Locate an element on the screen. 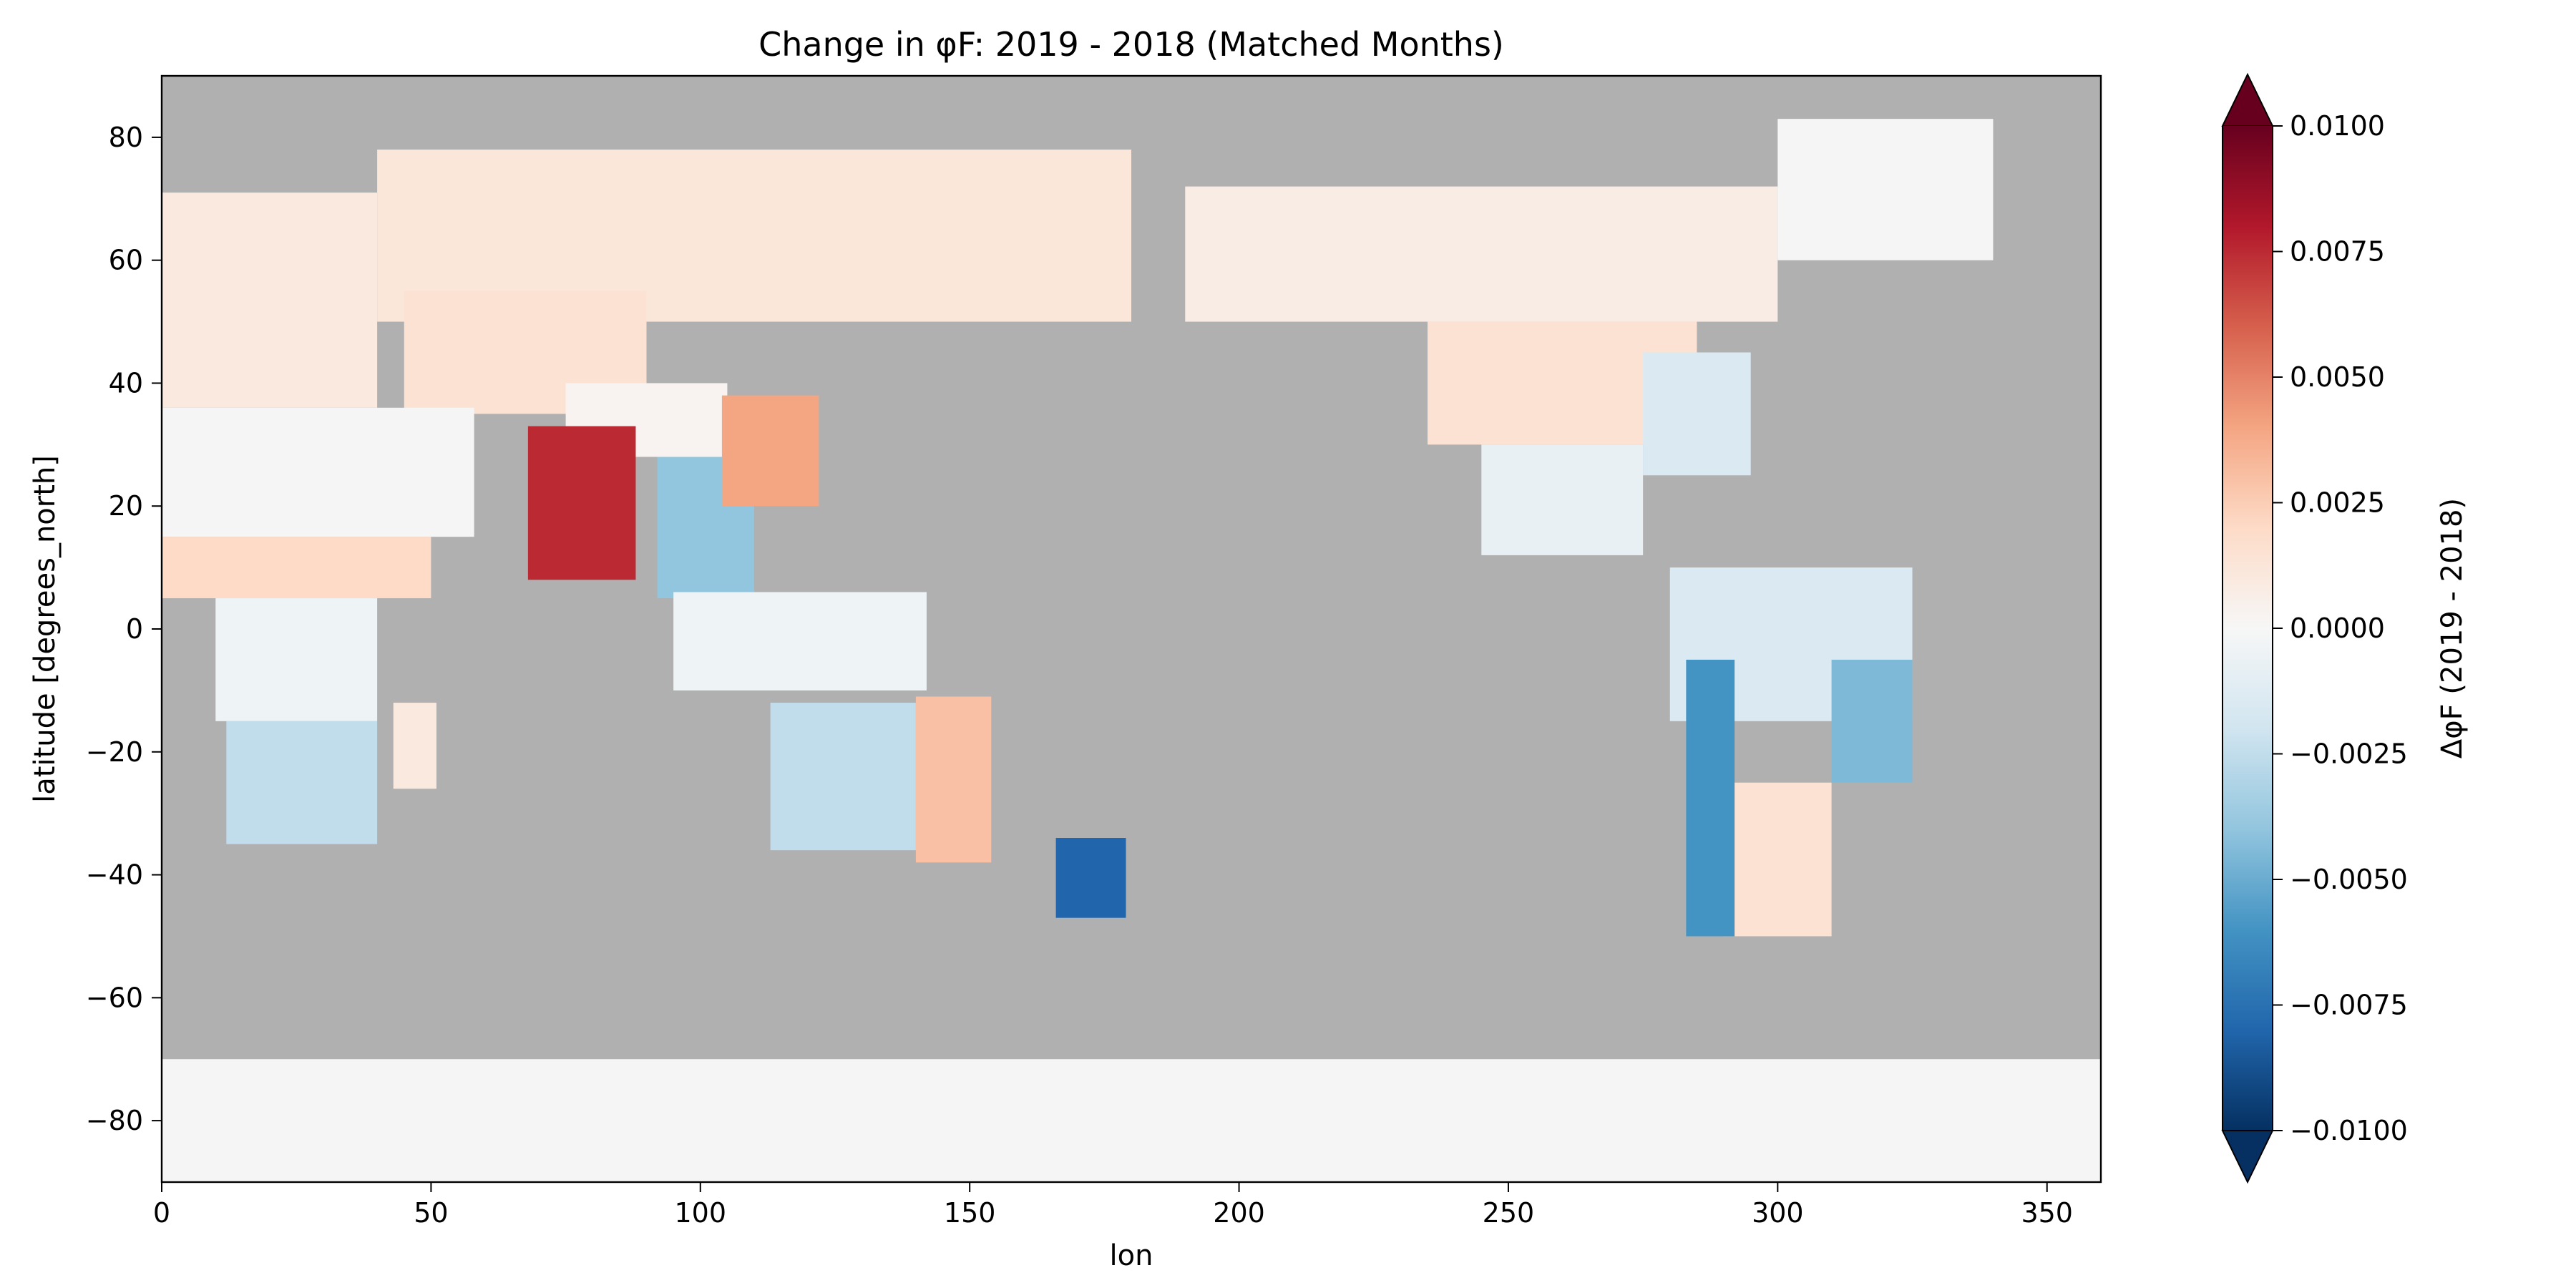  region-europe is located at coordinates (270, 300).